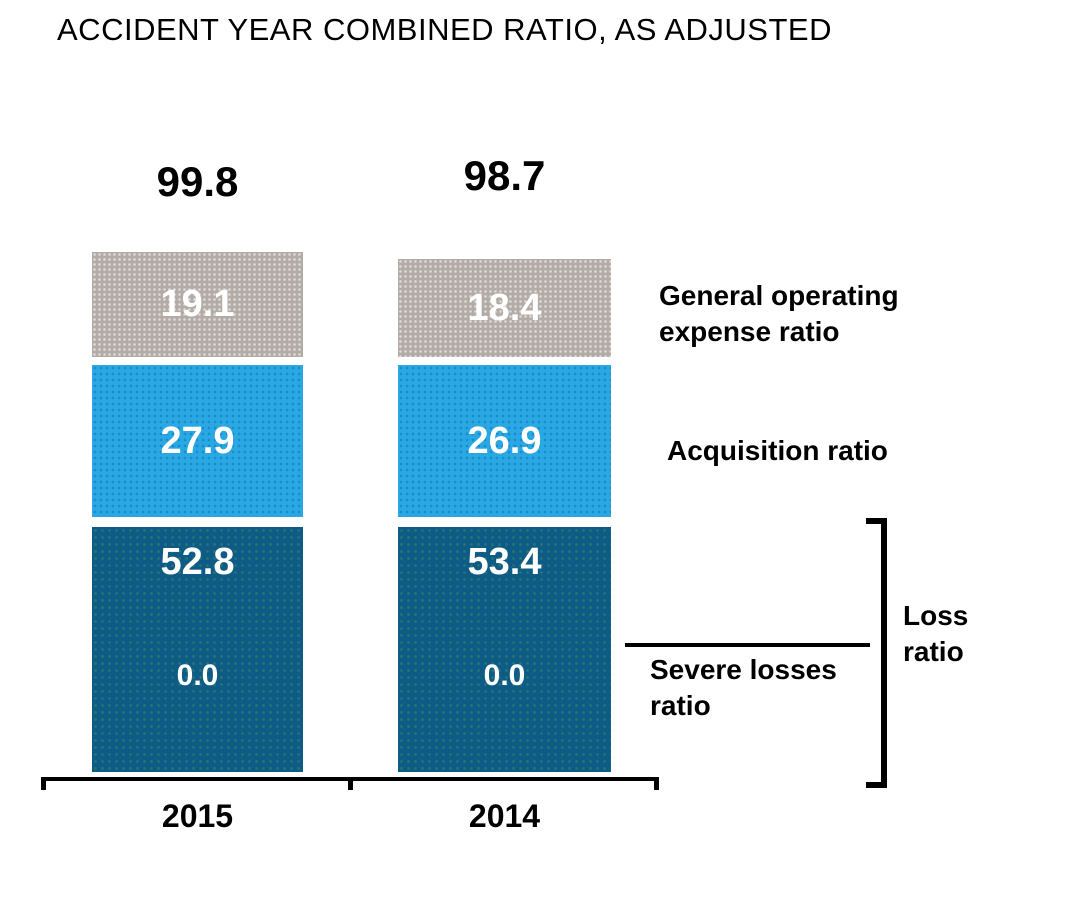 This screenshot has width=1084, height=916. What do you see at coordinates (197, 562) in the screenshot?
I see `segment-value: 52.8` at bounding box center [197, 562].